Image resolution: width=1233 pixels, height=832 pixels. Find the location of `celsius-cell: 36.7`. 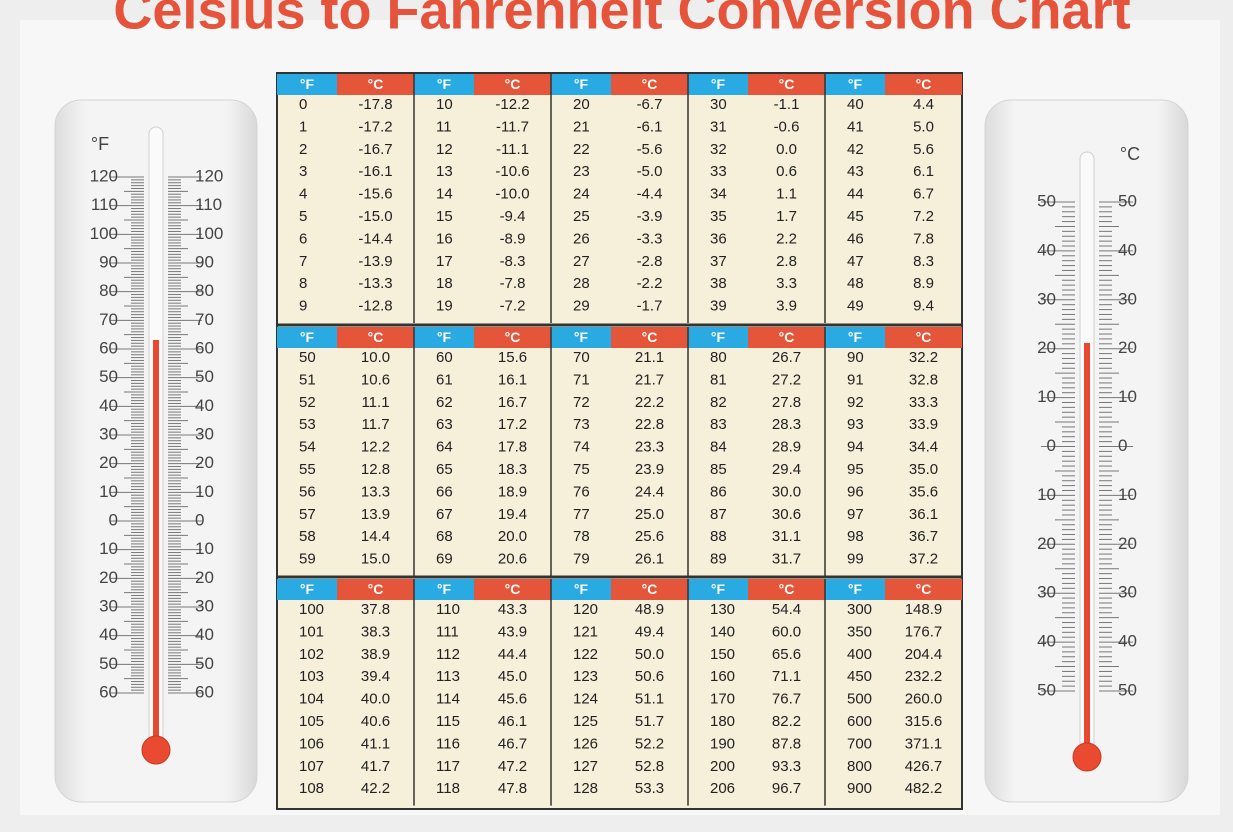

celsius-cell: 36.7 is located at coordinates (923, 536).